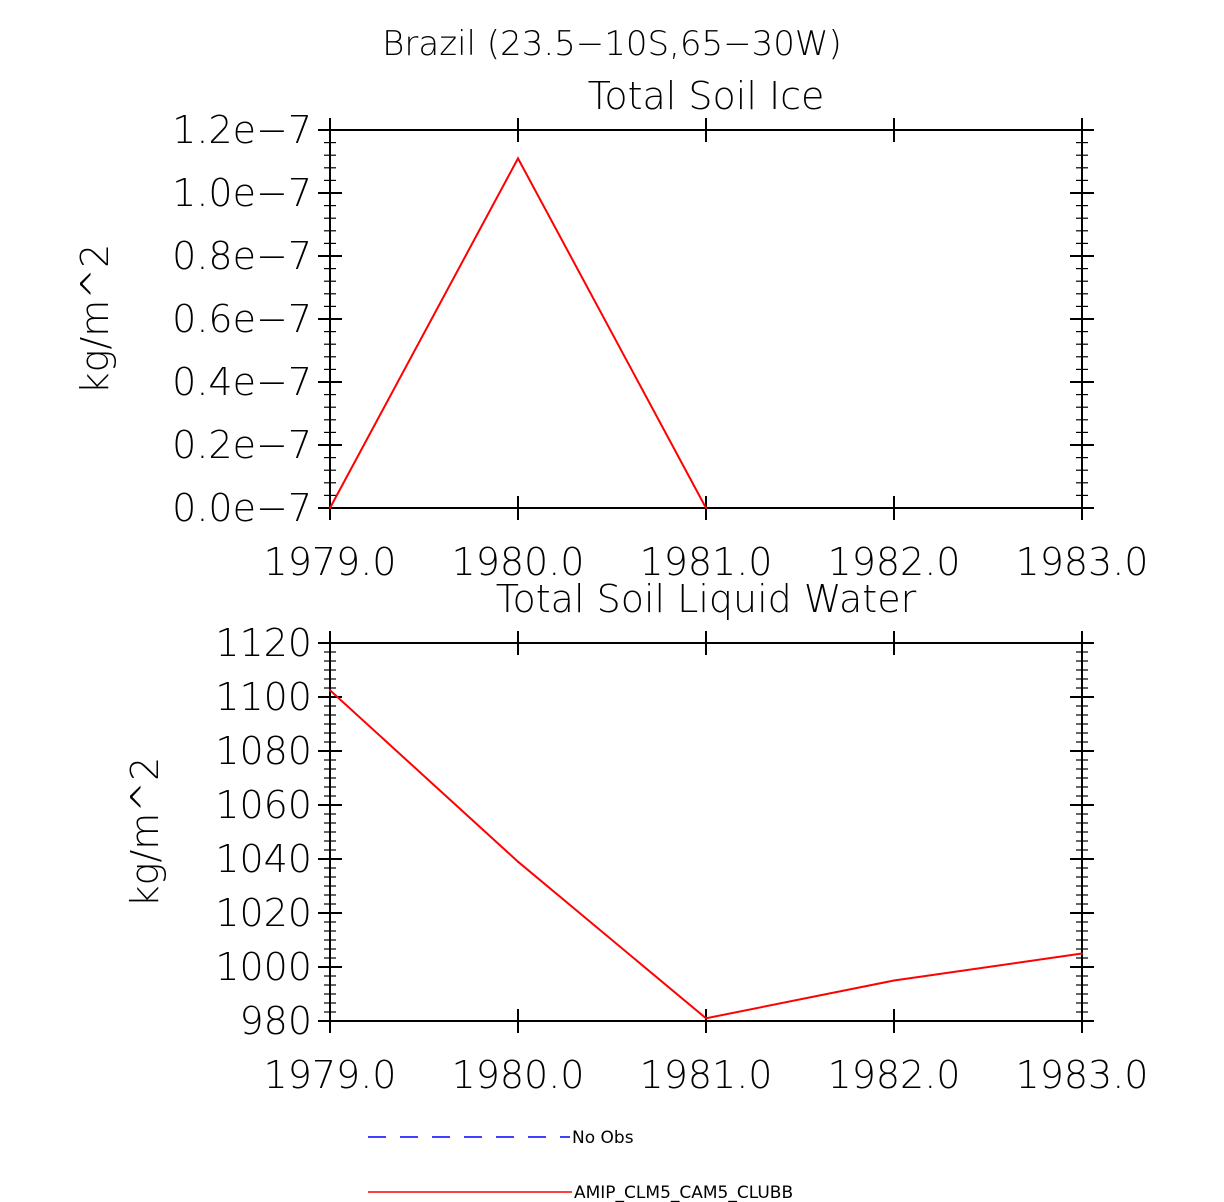 The image size is (1224, 1202). I want to click on figure-title: Brazil (23.5−10S,65−30W), so click(612, 44).